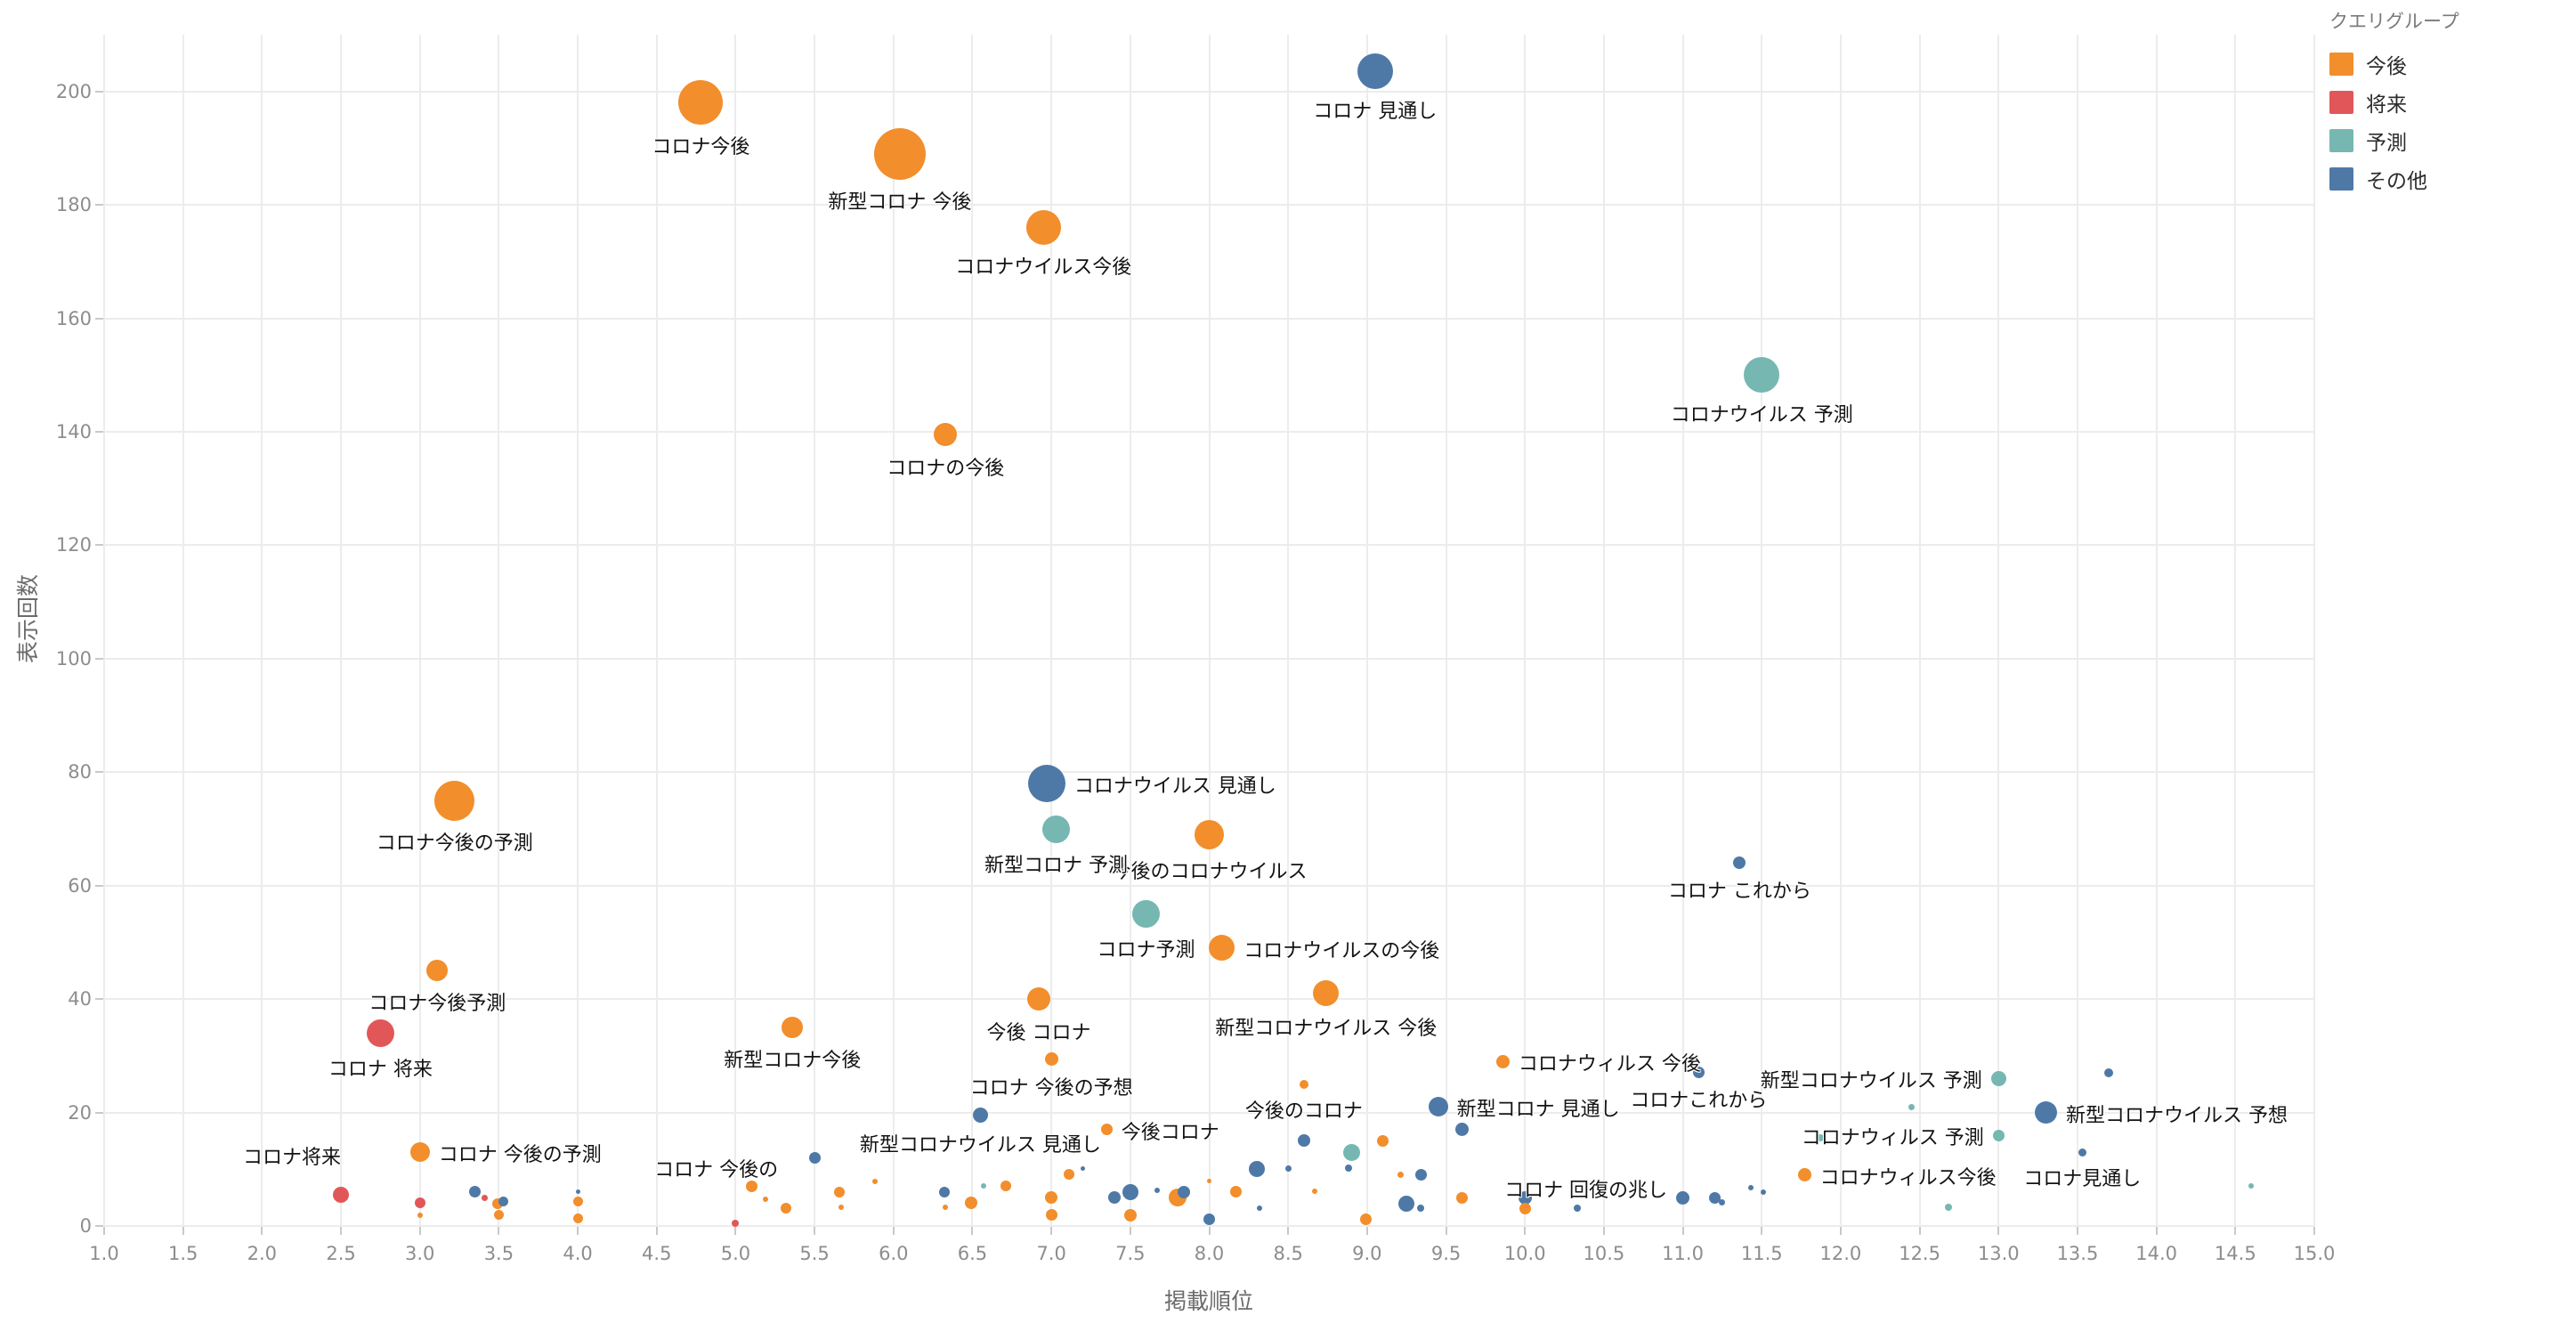 Image resolution: width=2576 pixels, height=1323 pixels. Describe the element at coordinates (2449, 178) in the screenshot. I see `legend-item-3: その他` at that location.